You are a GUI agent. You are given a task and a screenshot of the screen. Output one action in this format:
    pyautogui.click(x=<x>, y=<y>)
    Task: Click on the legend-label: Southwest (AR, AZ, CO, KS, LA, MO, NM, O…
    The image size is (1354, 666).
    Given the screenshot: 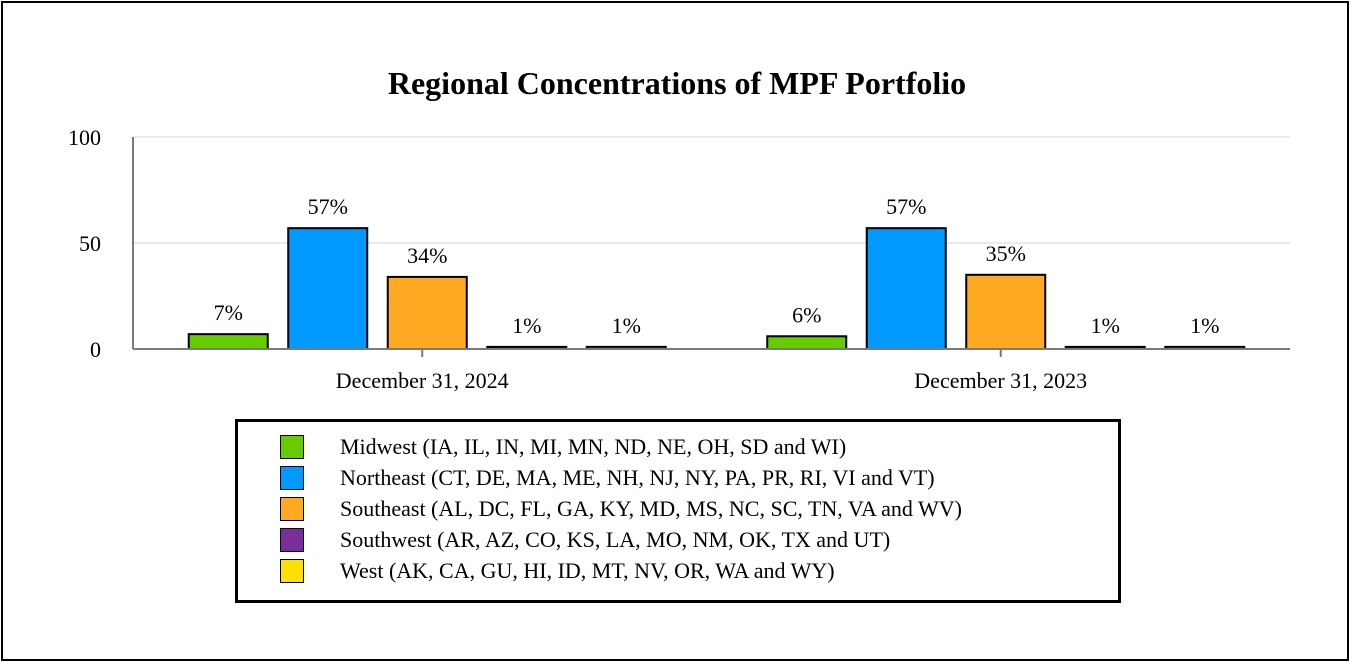 What is the action you would take?
    pyautogui.click(x=615, y=539)
    